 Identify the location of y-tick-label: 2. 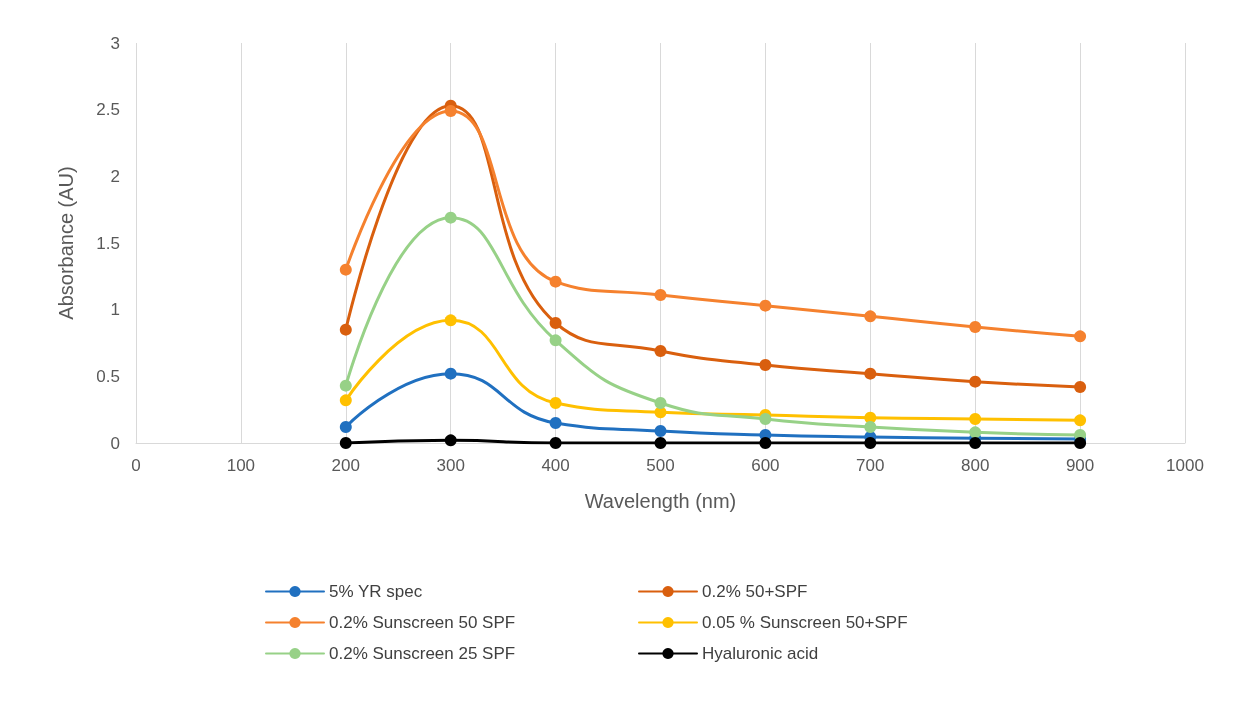
(115, 176).